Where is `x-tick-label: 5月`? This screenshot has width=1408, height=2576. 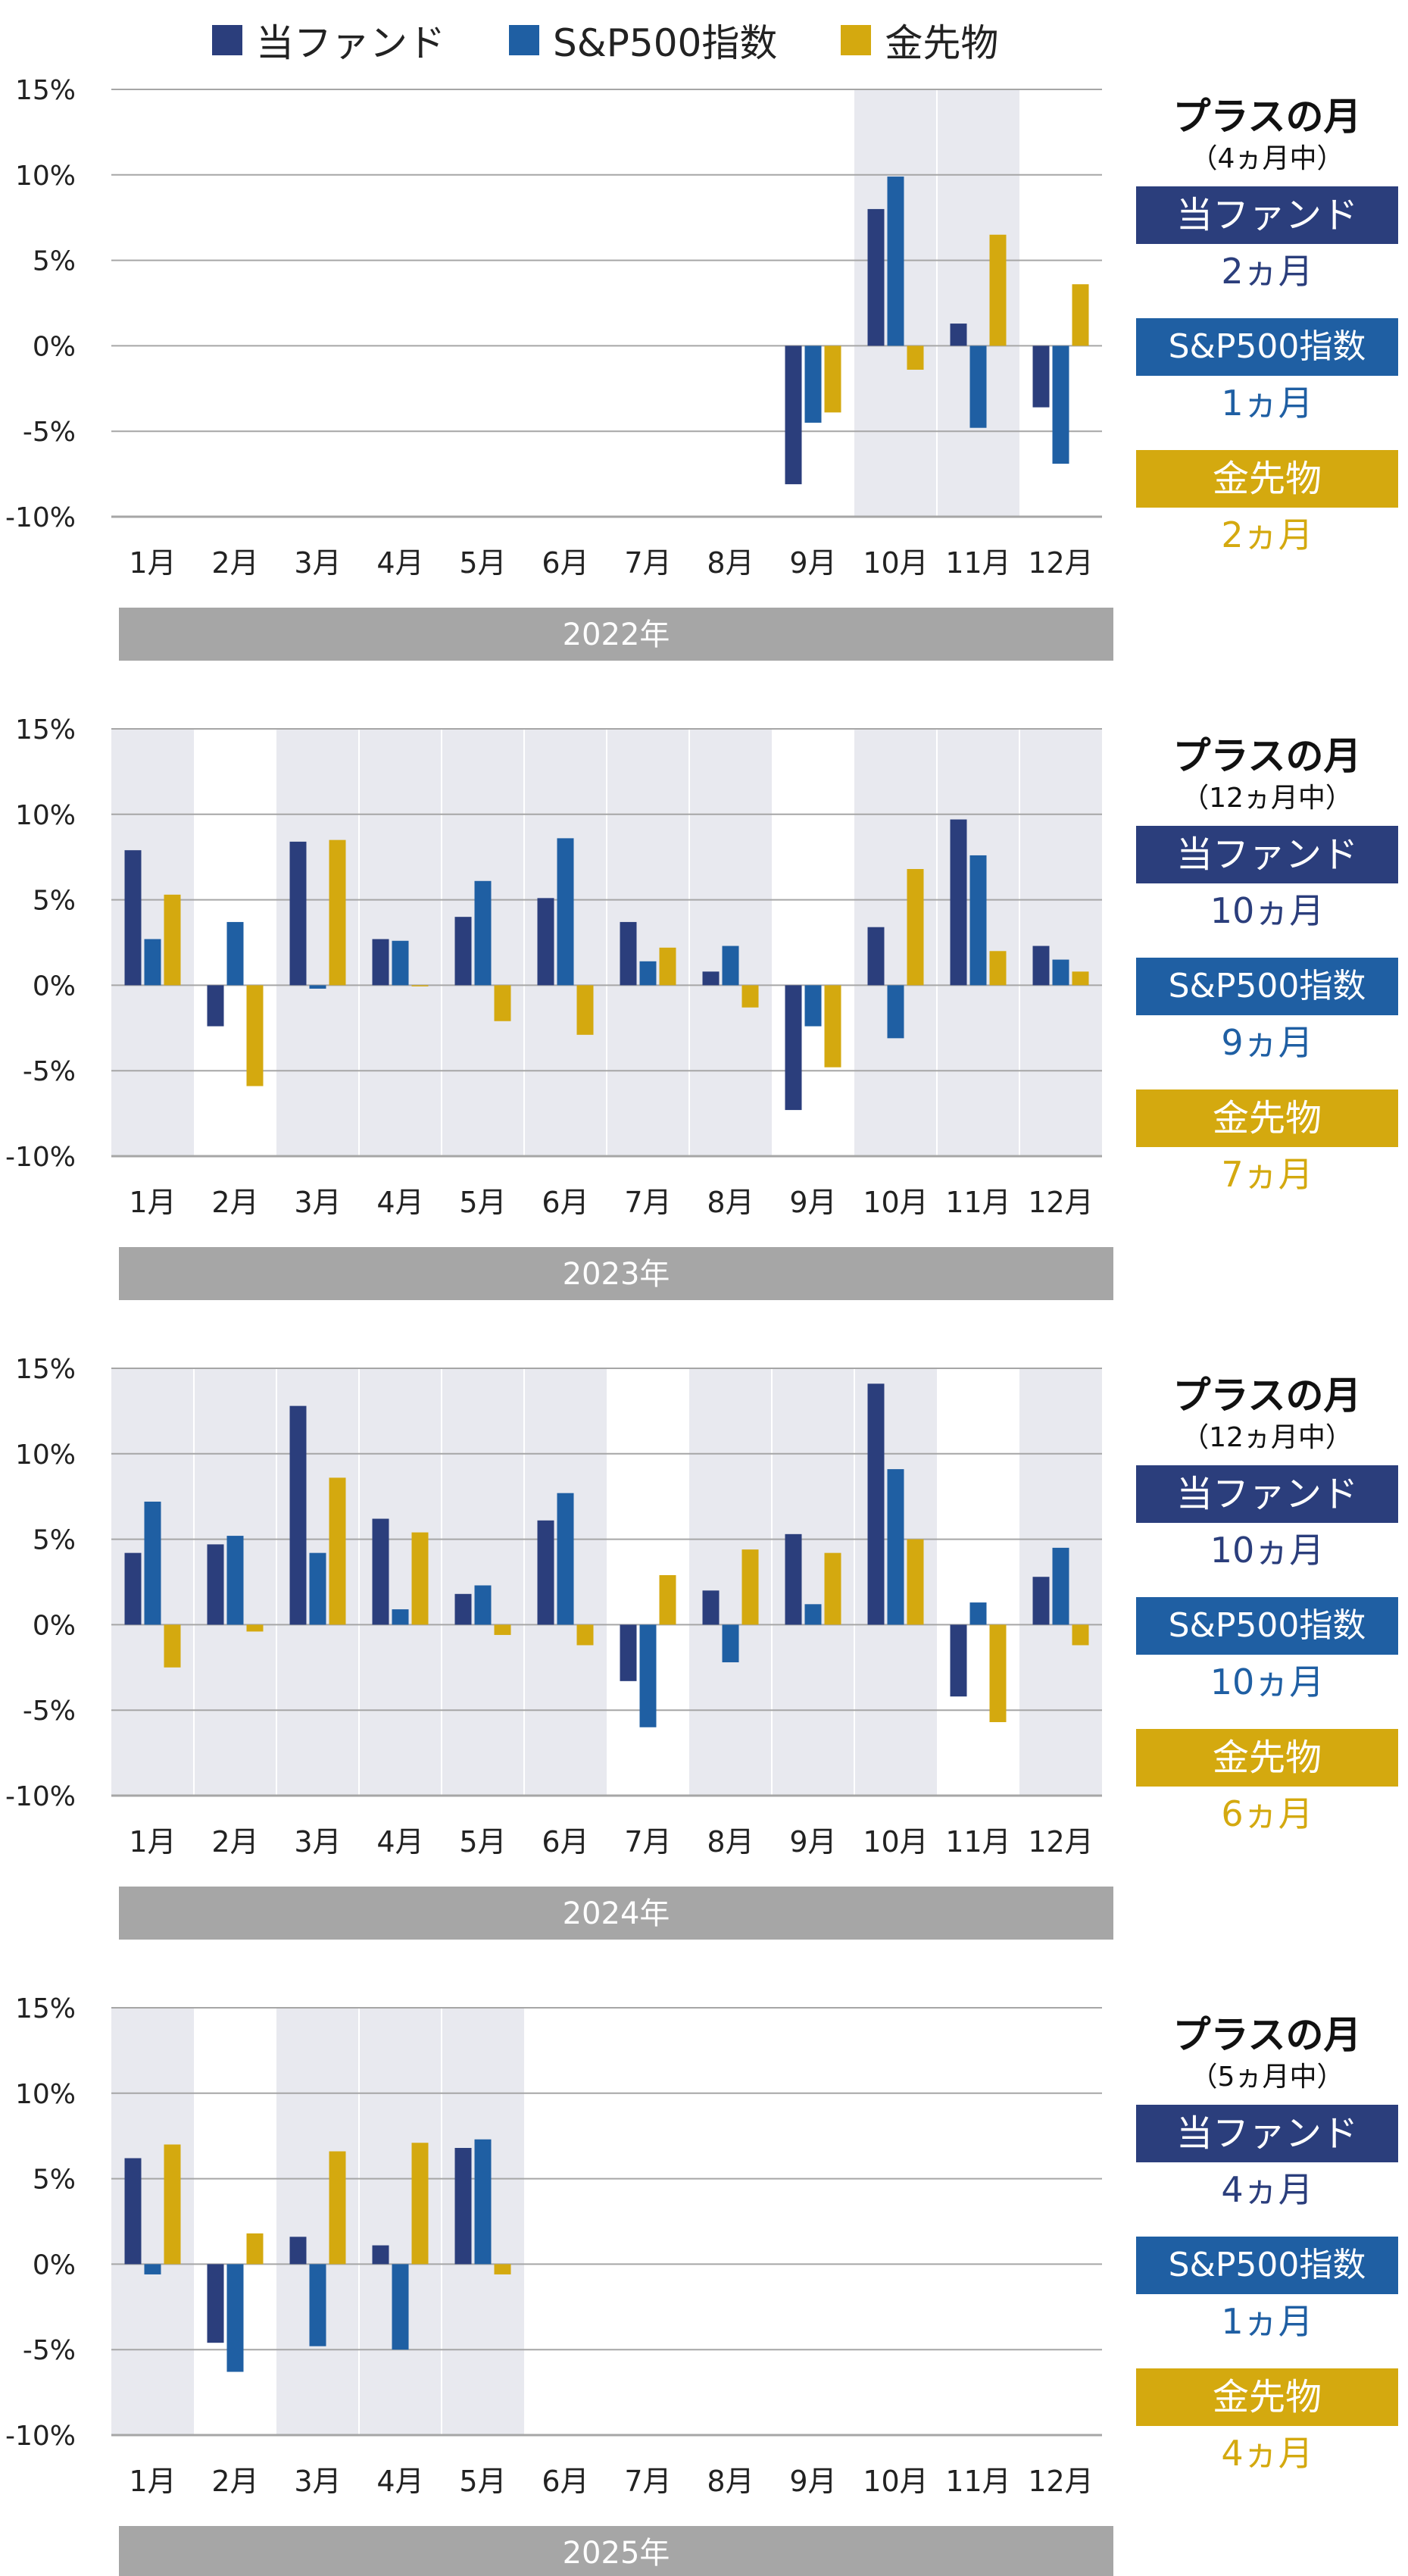 x-tick-label: 5月 is located at coordinates (482, 2482).